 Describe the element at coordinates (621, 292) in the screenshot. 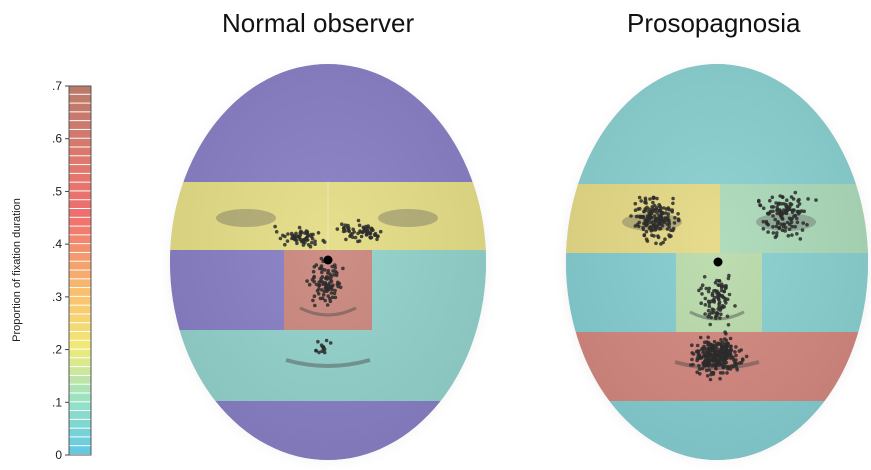

I see `region-left-cheek` at that location.